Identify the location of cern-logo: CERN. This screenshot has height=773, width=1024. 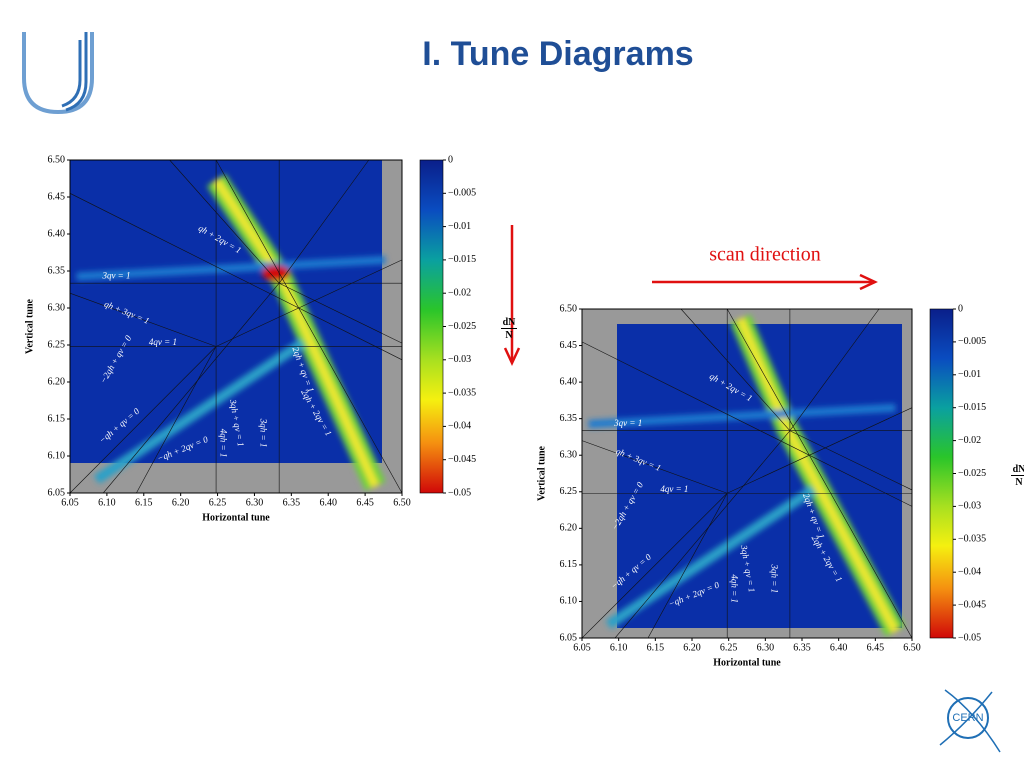
(970, 721).